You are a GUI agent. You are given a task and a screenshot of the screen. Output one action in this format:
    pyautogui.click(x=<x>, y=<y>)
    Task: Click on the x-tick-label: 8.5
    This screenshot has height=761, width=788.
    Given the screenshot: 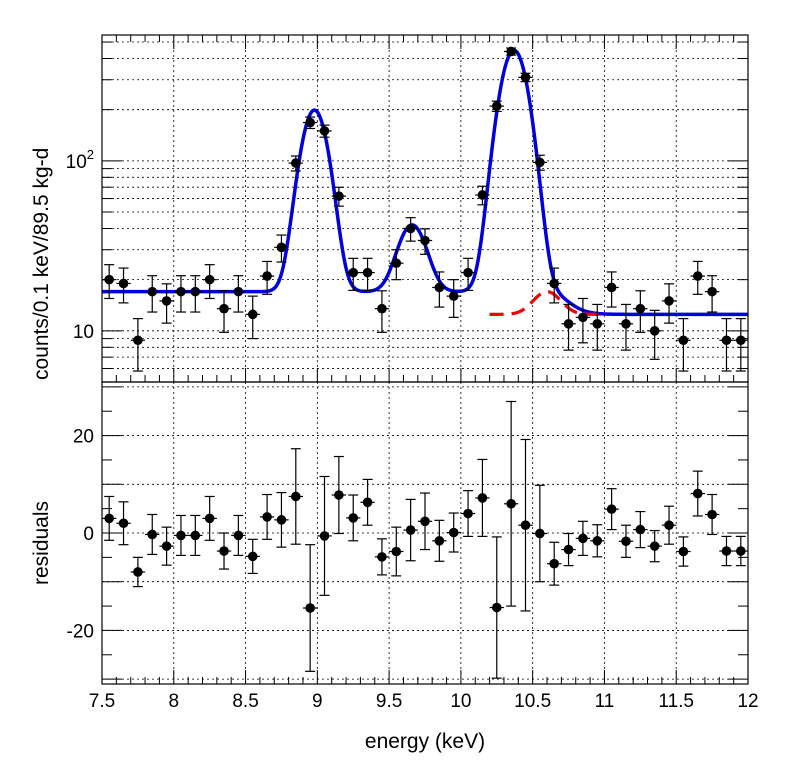 What is the action you would take?
    pyautogui.click(x=245, y=701)
    